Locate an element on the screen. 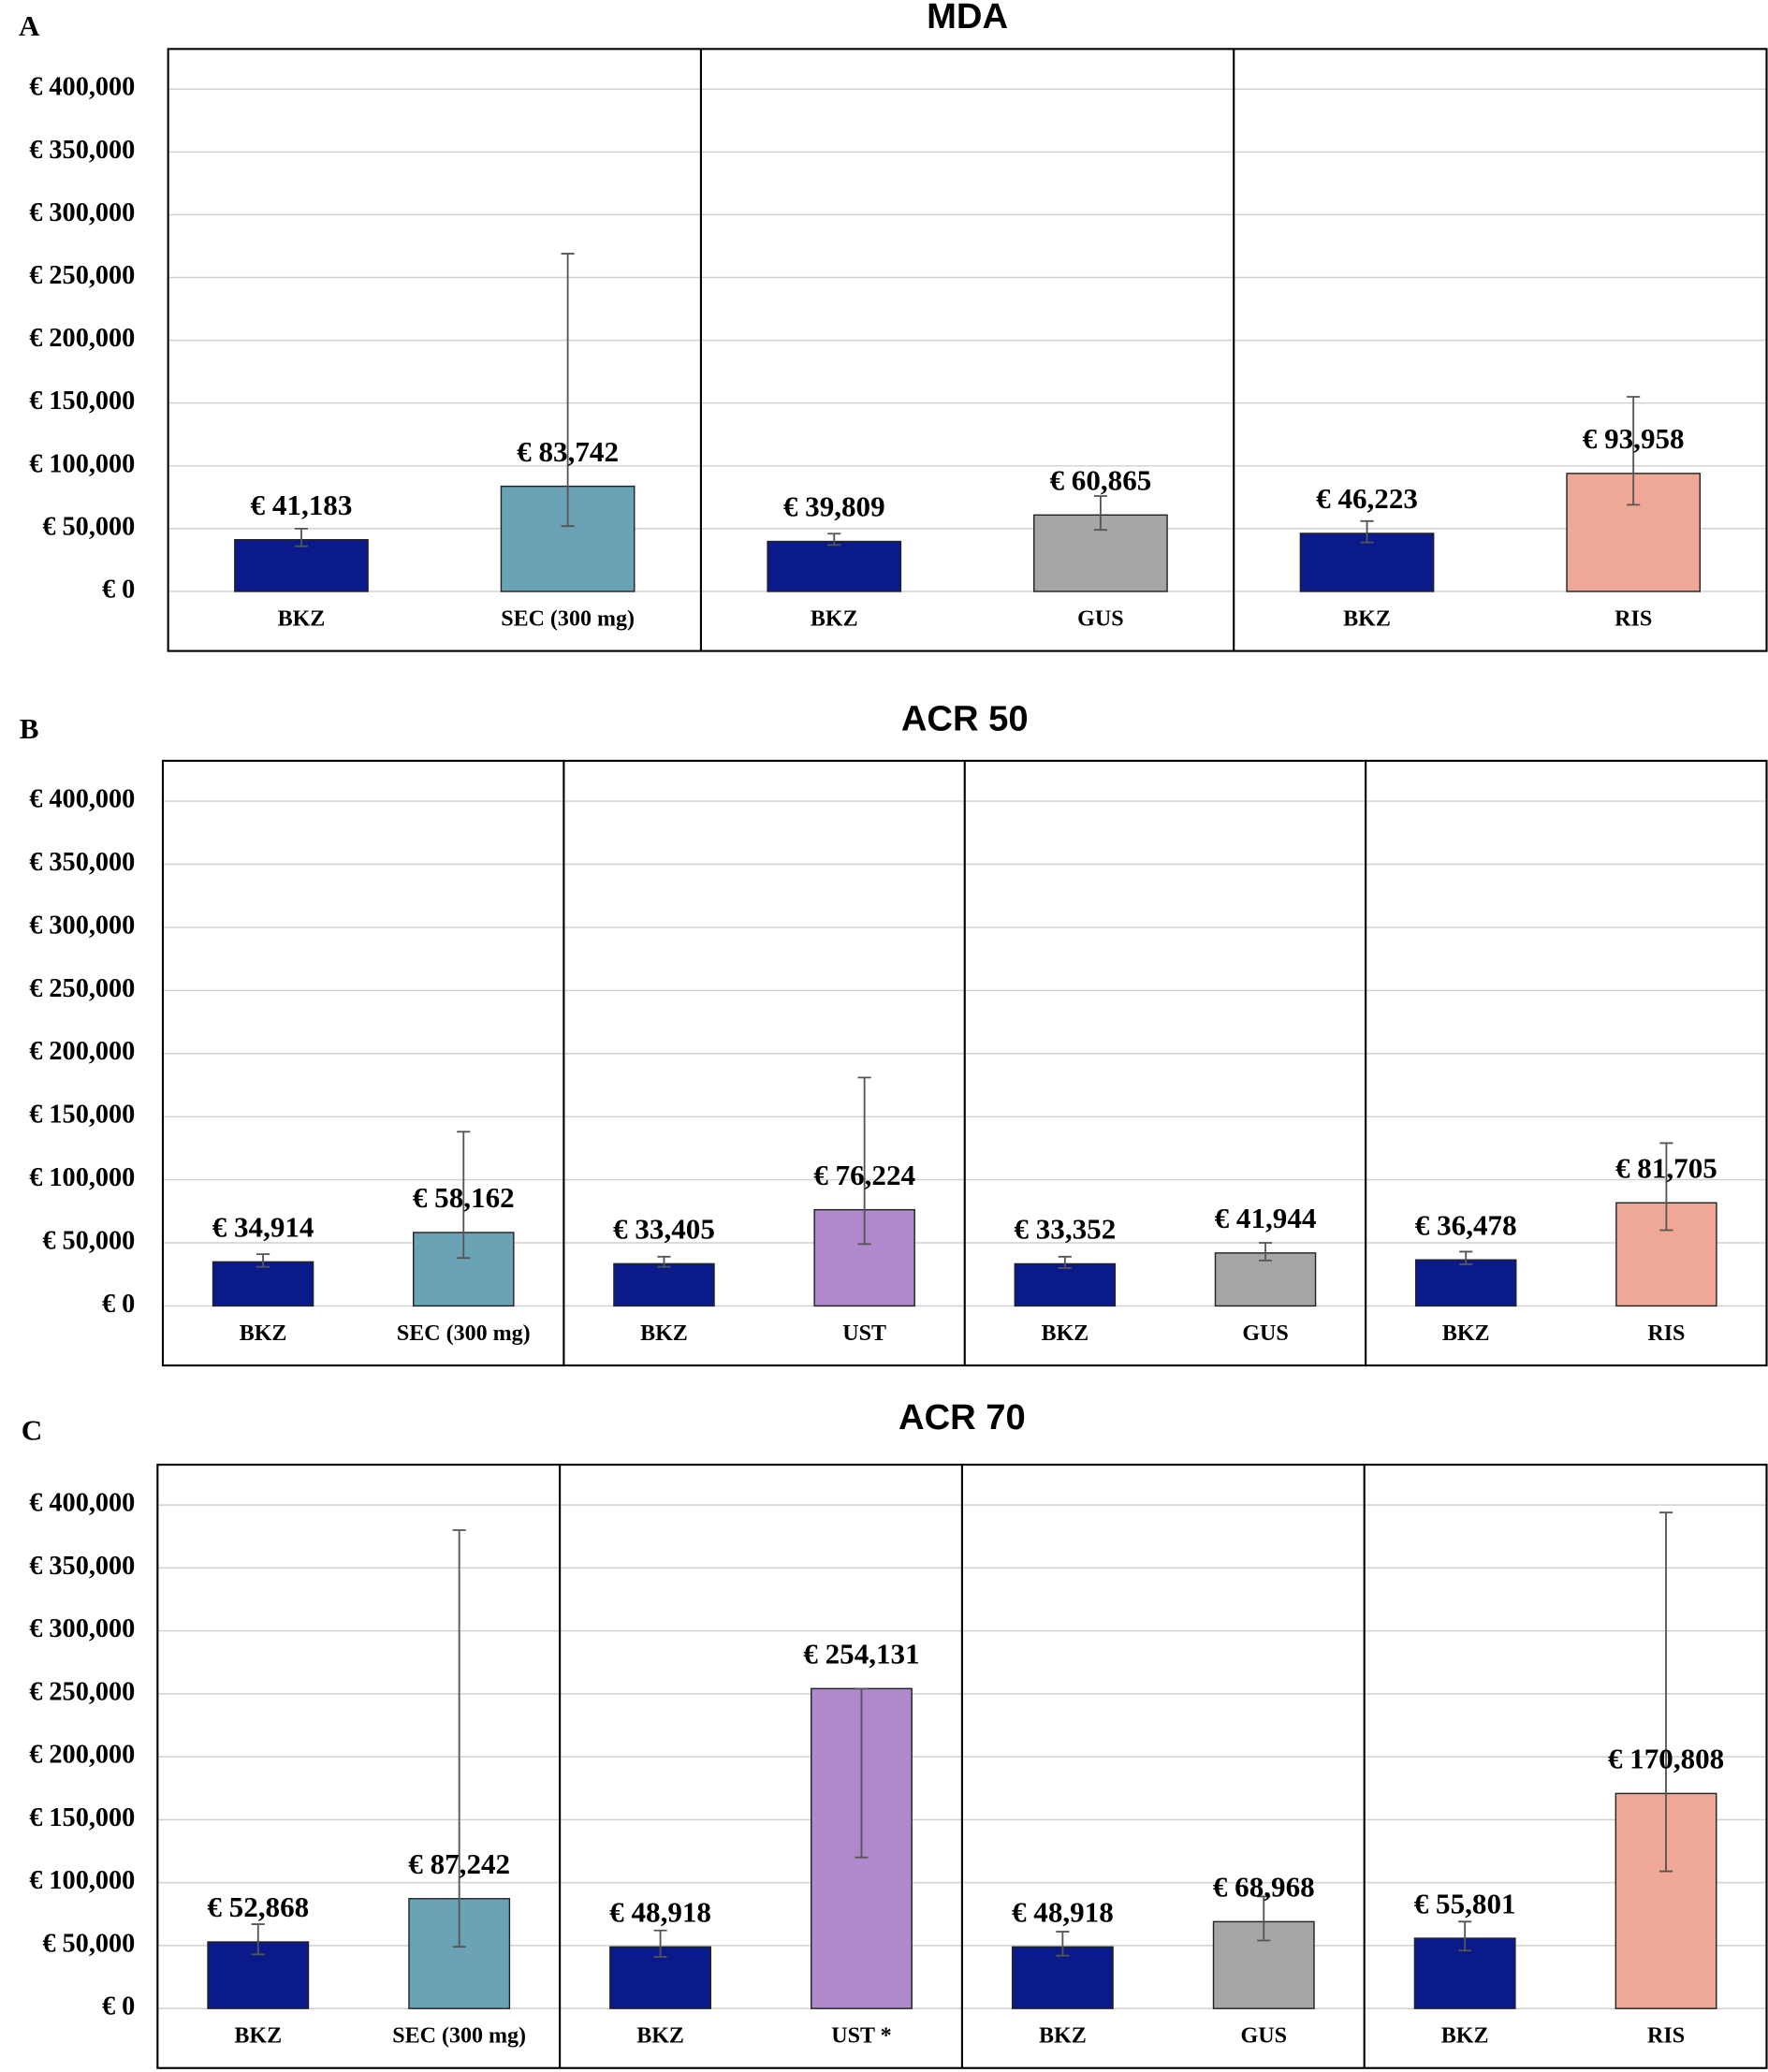  value-label: € 41,944 is located at coordinates (1266, 1218).